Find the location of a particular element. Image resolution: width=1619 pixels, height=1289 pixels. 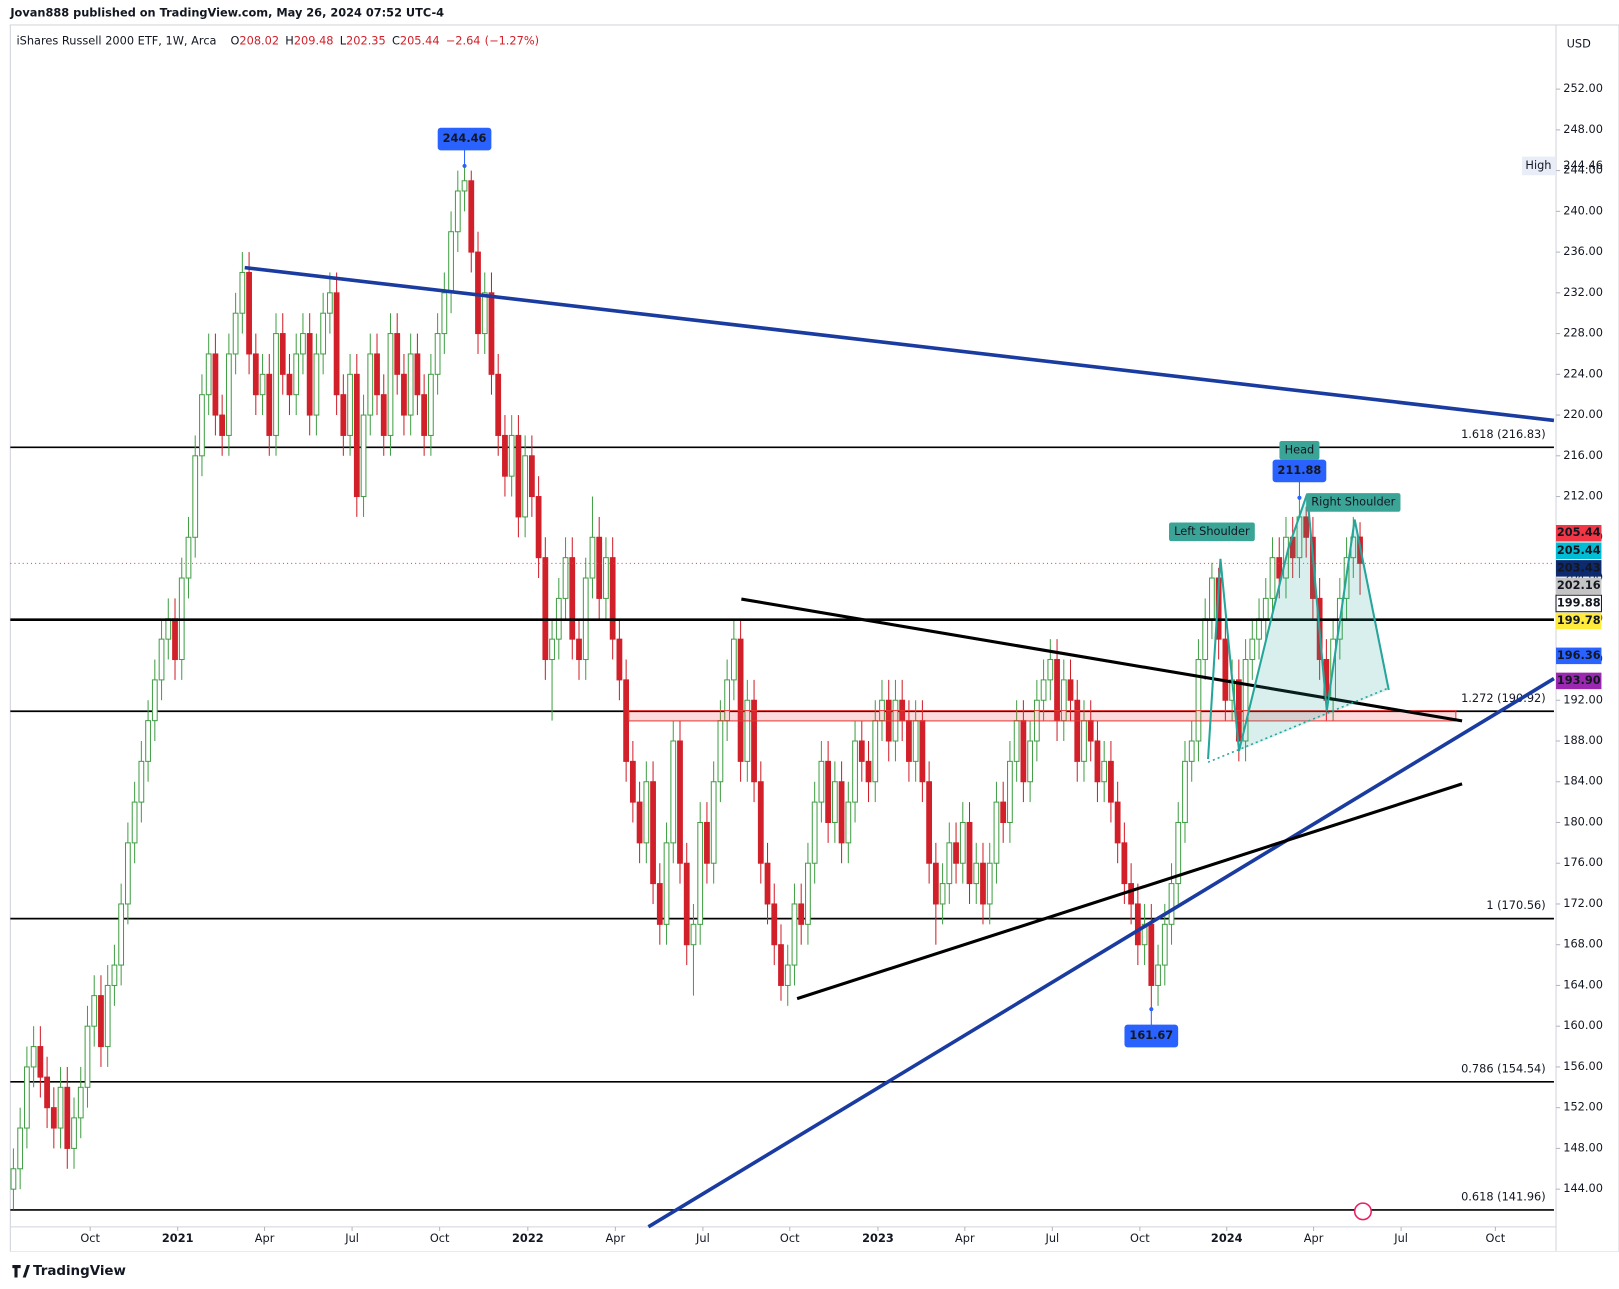

y-tick-label: 192.00 is located at coordinates (1583, 699).